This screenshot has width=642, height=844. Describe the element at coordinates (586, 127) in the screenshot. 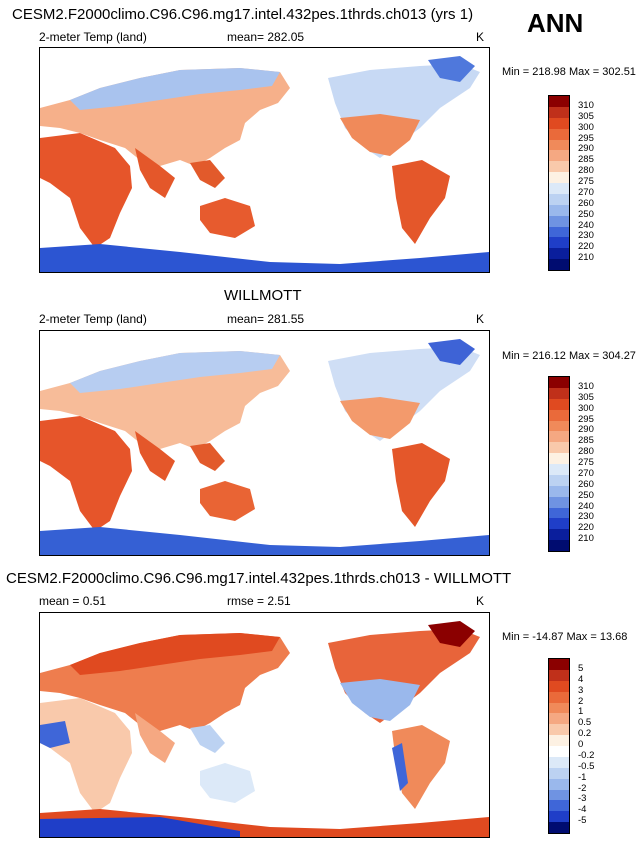

I see `colorbar-tick-label: 300` at that location.